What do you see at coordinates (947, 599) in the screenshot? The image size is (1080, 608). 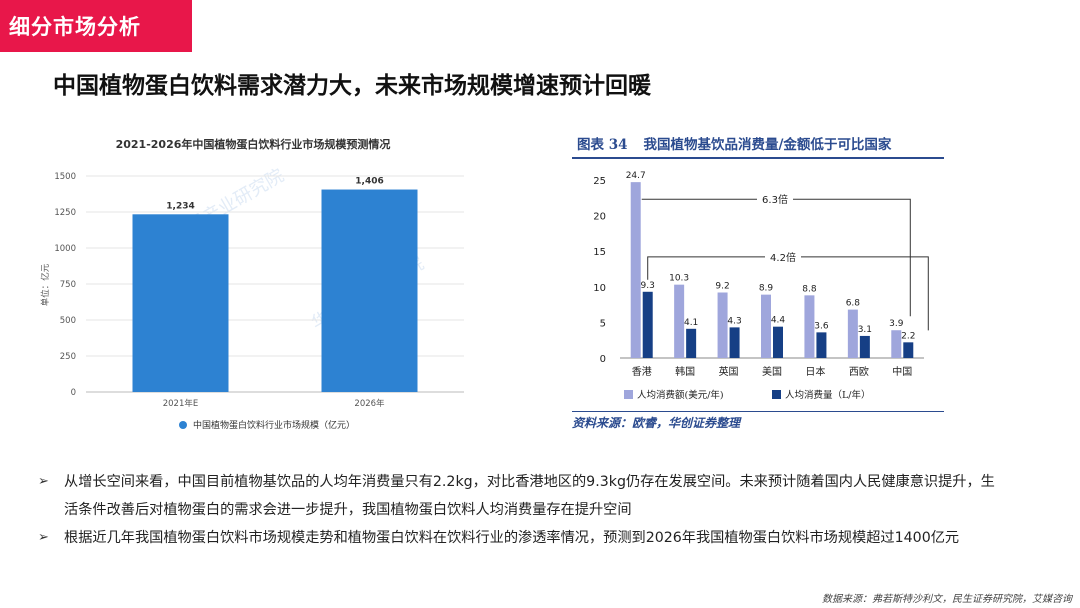 I see `data-source-footnote: 数据来源：弗若斯特沙利文，民生证券研究院，艾媒咨询` at bounding box center [947, 599].